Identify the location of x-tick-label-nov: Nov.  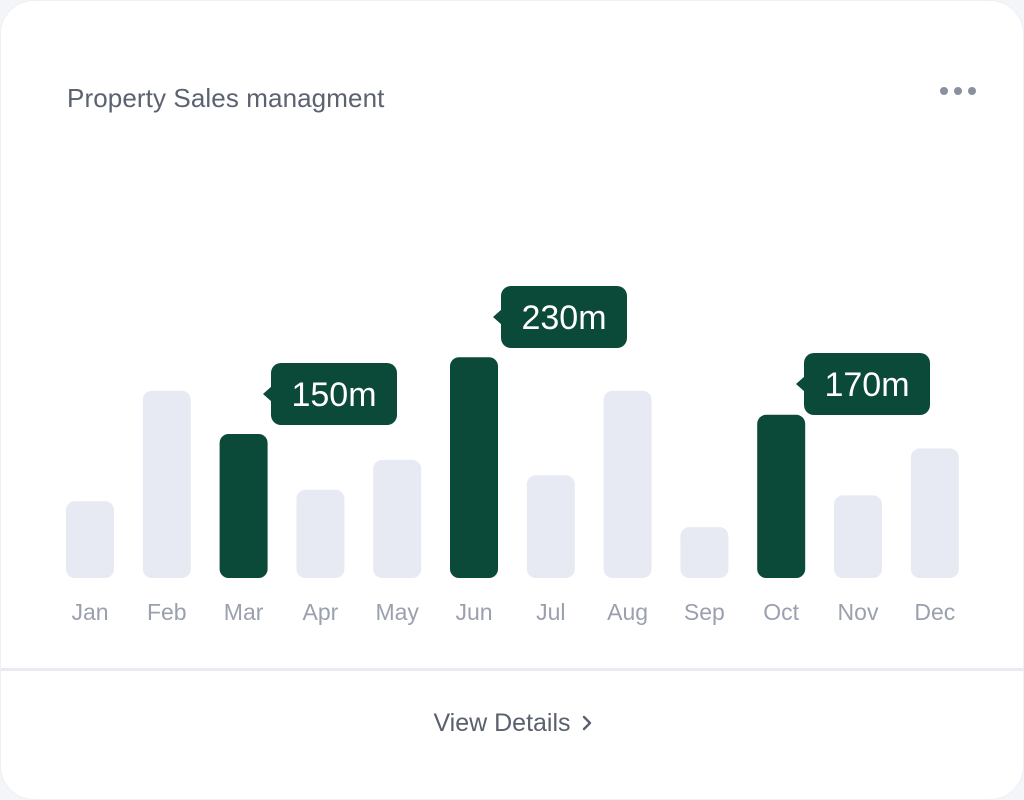
(858, 612).